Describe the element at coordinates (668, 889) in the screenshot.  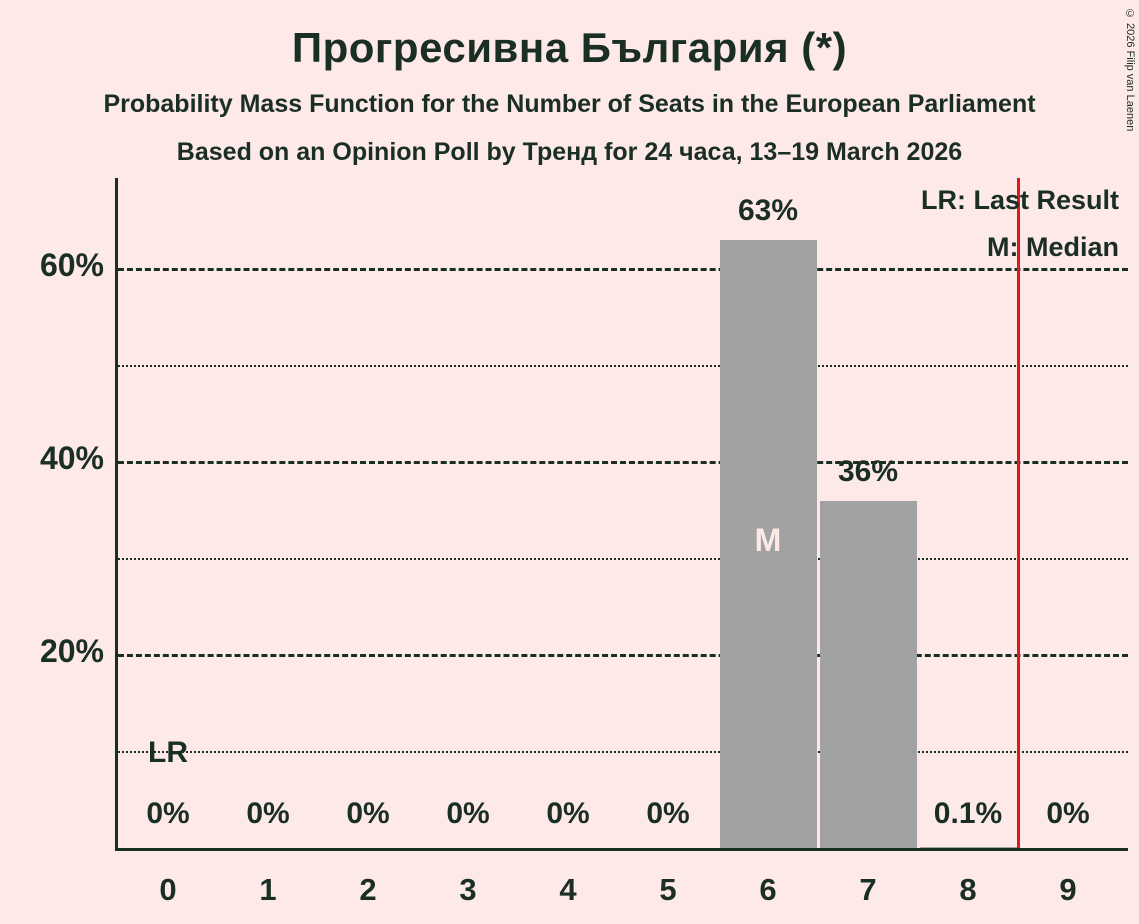
I see `x-axis-label: 5` at that location.